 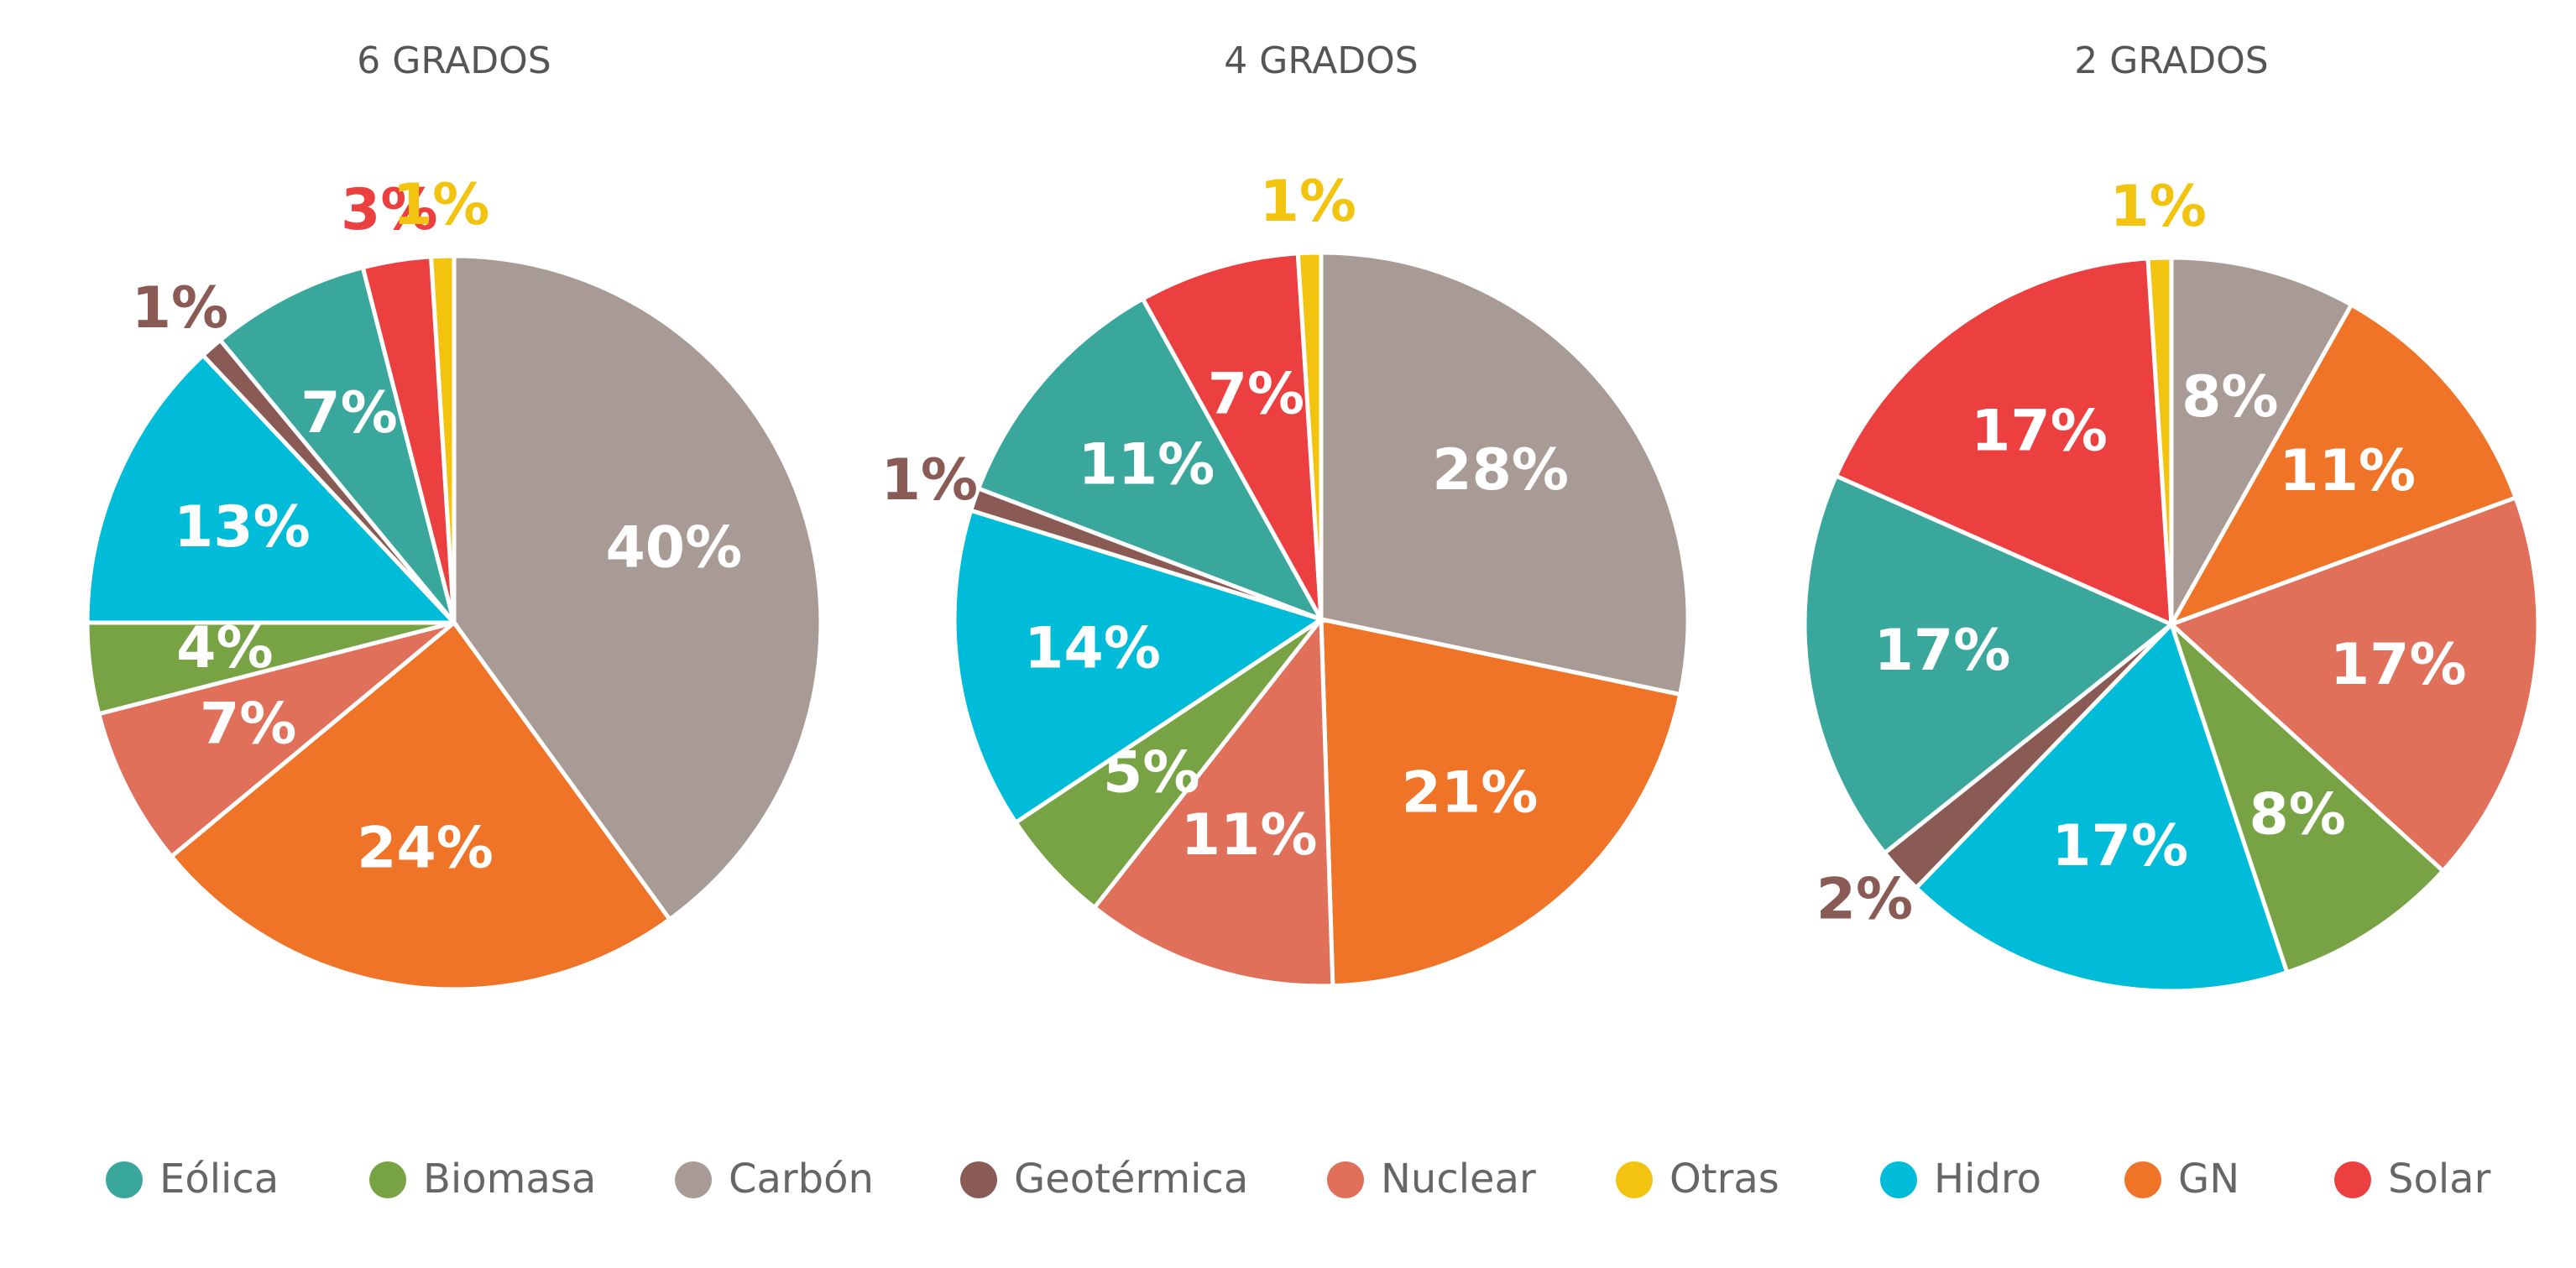 What do you see at coordinates (1321, 60) in the screenshot?
I see `chart-title: 4 GRADOS` at bounding box center [1321, 60].